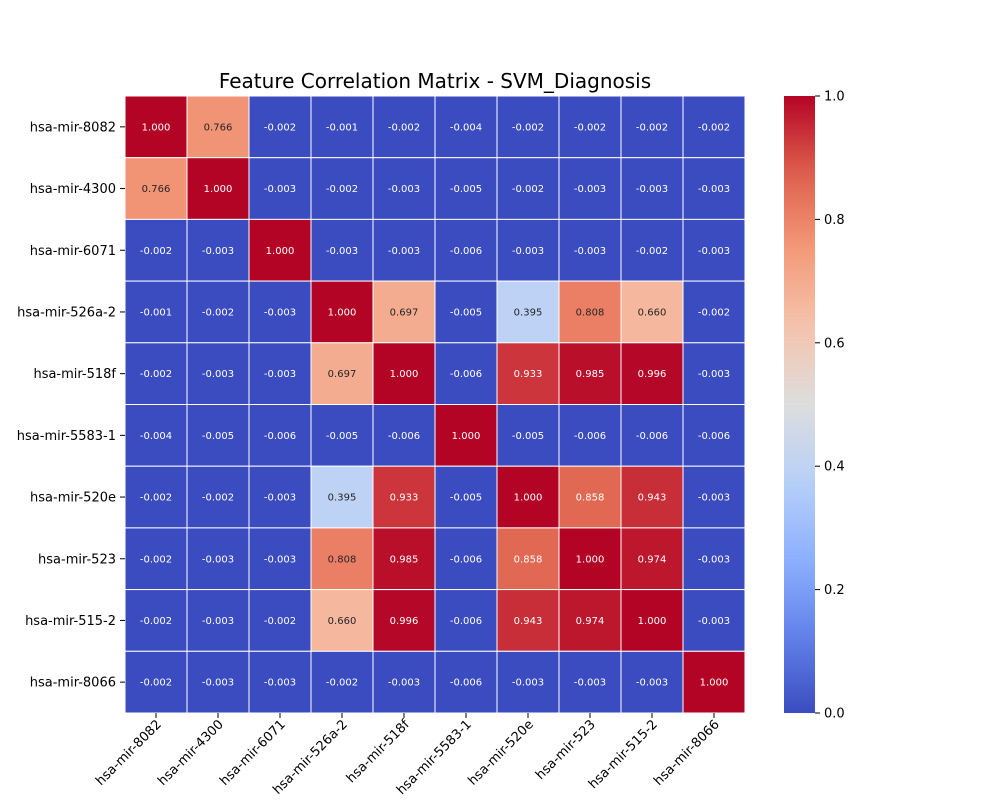 This screenshot has width=1000, height=800. Describe the element at coordinates (566, 750) in the screenshot. I see `x-tick-label: hsa-mir-523` at that location.